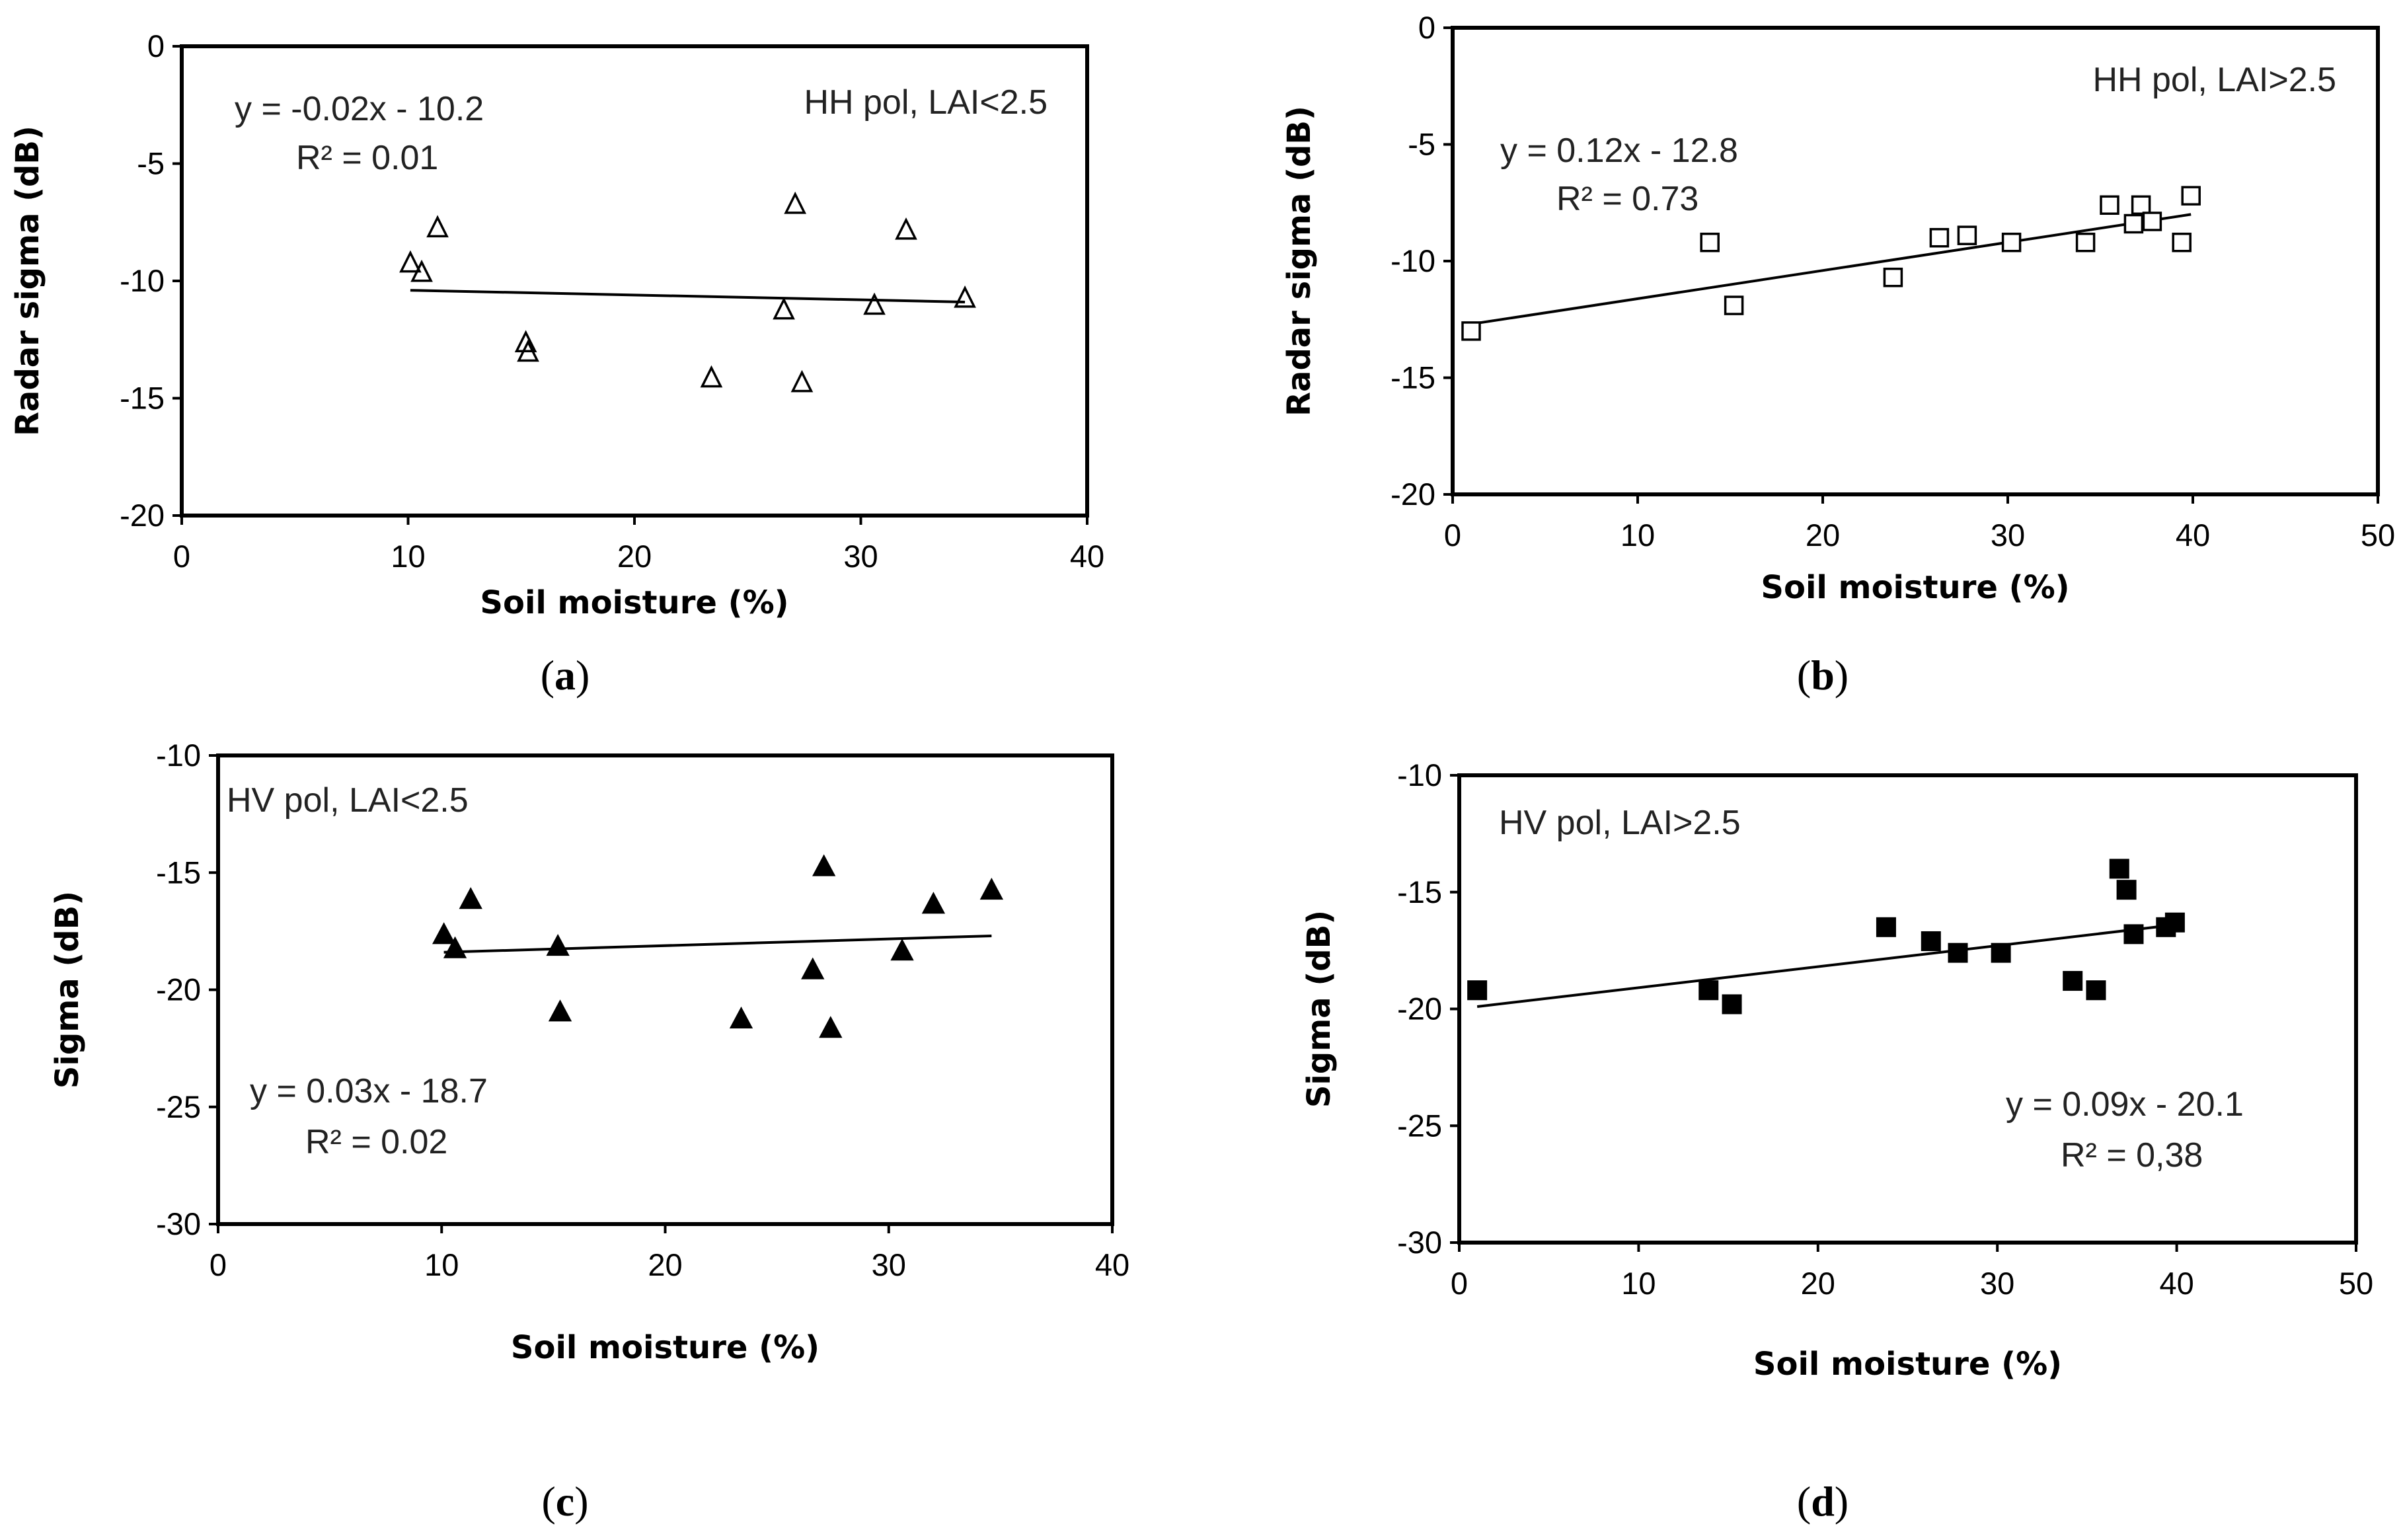 The width and height of the screenshot is (2403, 1540). I want to click on panel-tag: (b), so click(1823, 675).